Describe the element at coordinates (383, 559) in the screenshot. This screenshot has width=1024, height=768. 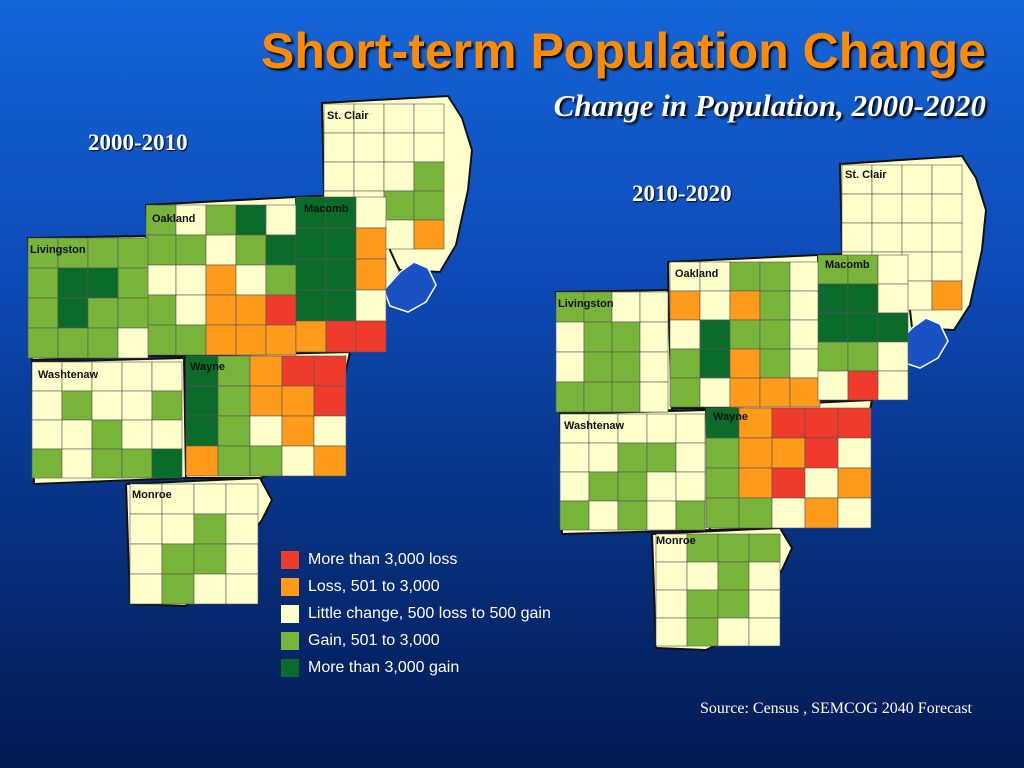
I see `legend-label: More than 3,000 loss` at that location.